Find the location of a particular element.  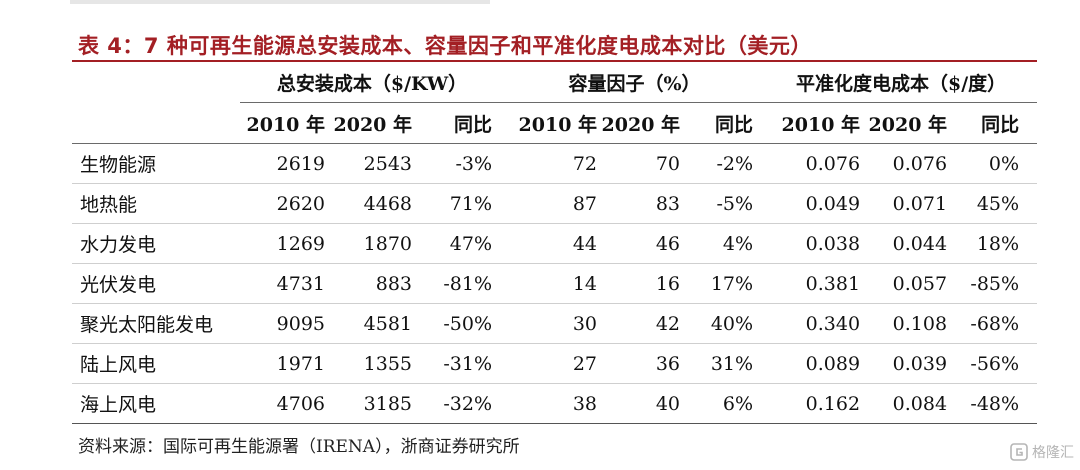

row-label: 水力发电 is located at coordinates (156, 243).